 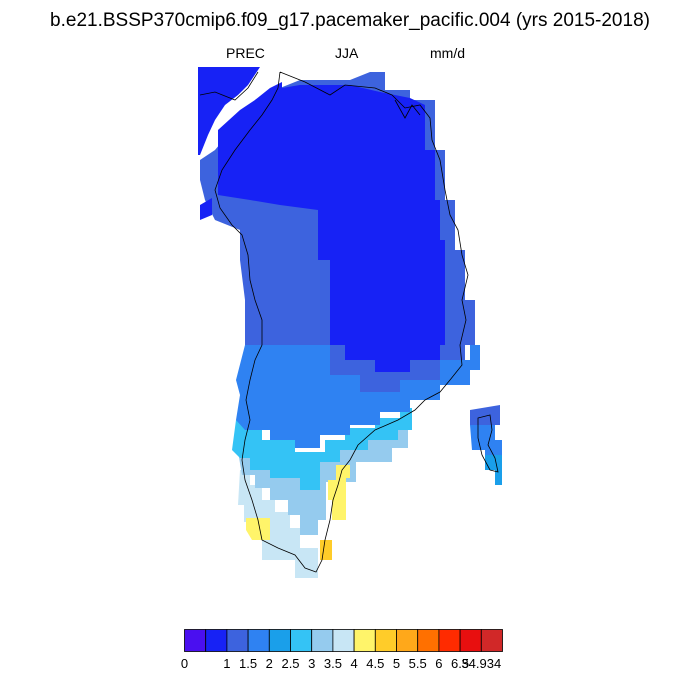 What do you see at coordinates (339, 492) in the screenshot?
I see `precip-region-4-4.5` at bounding box center [339, 492].